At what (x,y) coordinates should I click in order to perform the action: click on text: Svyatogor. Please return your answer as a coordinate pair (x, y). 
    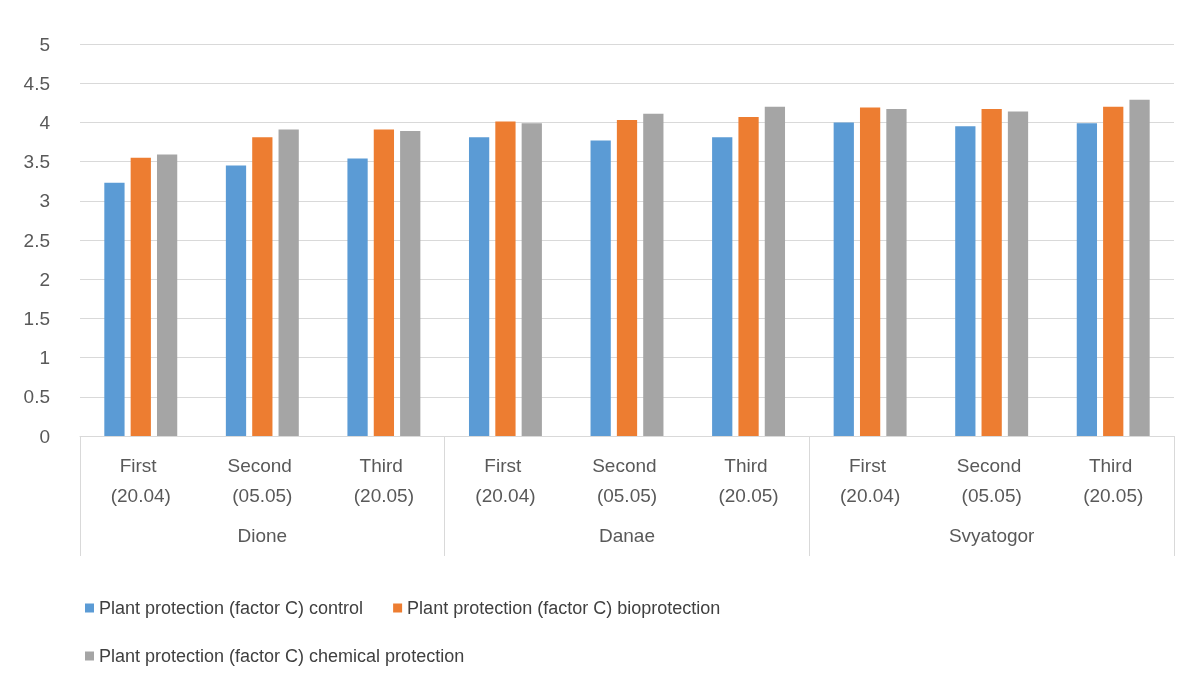
    Looking at the image, I should click on (992, 535).